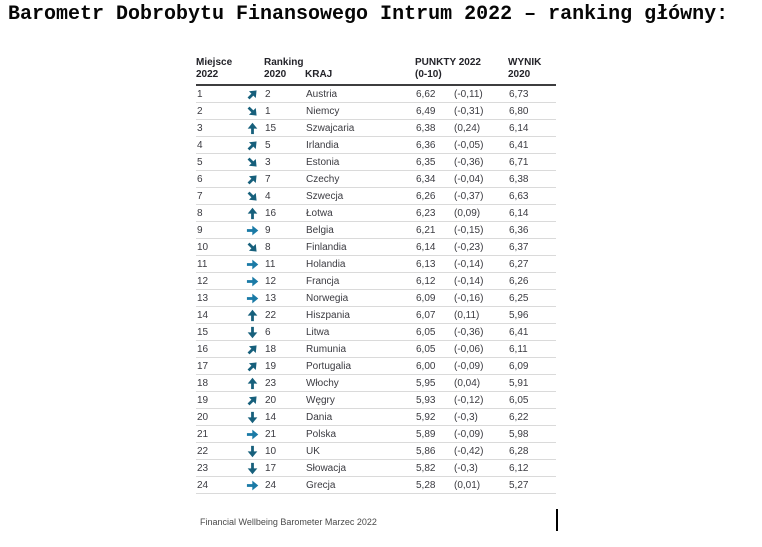  What do you see at coordinates (230, 69) in the screenshot?
I see `header-cell-place: Miejsce 2022` at bounding box center [230, 69].